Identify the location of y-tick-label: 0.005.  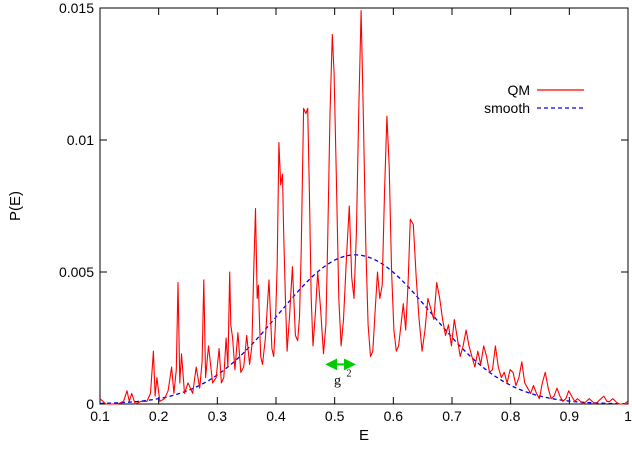
(76, 272).